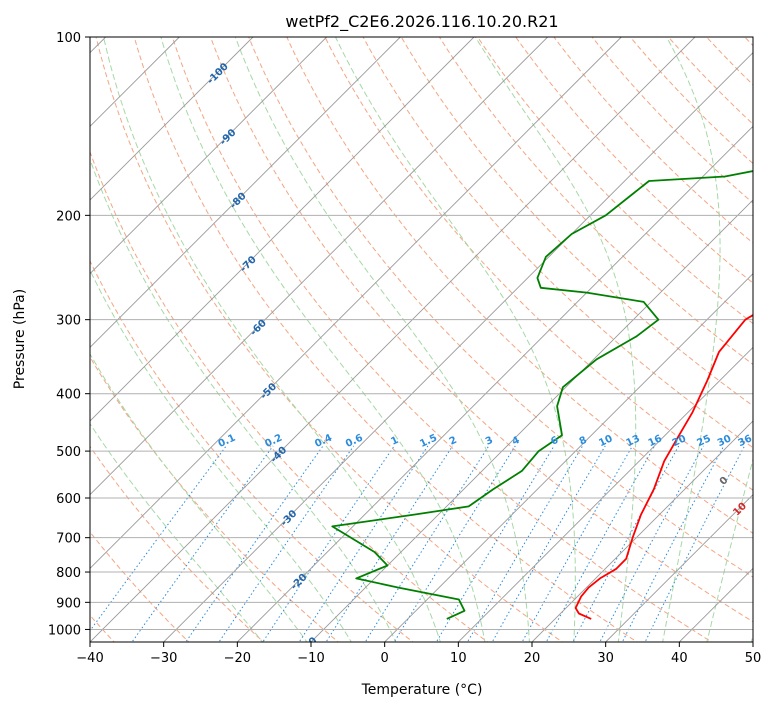  What do you see at coordinates (89, 658) in the screenshot?
I see `x-tick-label--40: −40` at bounding box center [89, 658].